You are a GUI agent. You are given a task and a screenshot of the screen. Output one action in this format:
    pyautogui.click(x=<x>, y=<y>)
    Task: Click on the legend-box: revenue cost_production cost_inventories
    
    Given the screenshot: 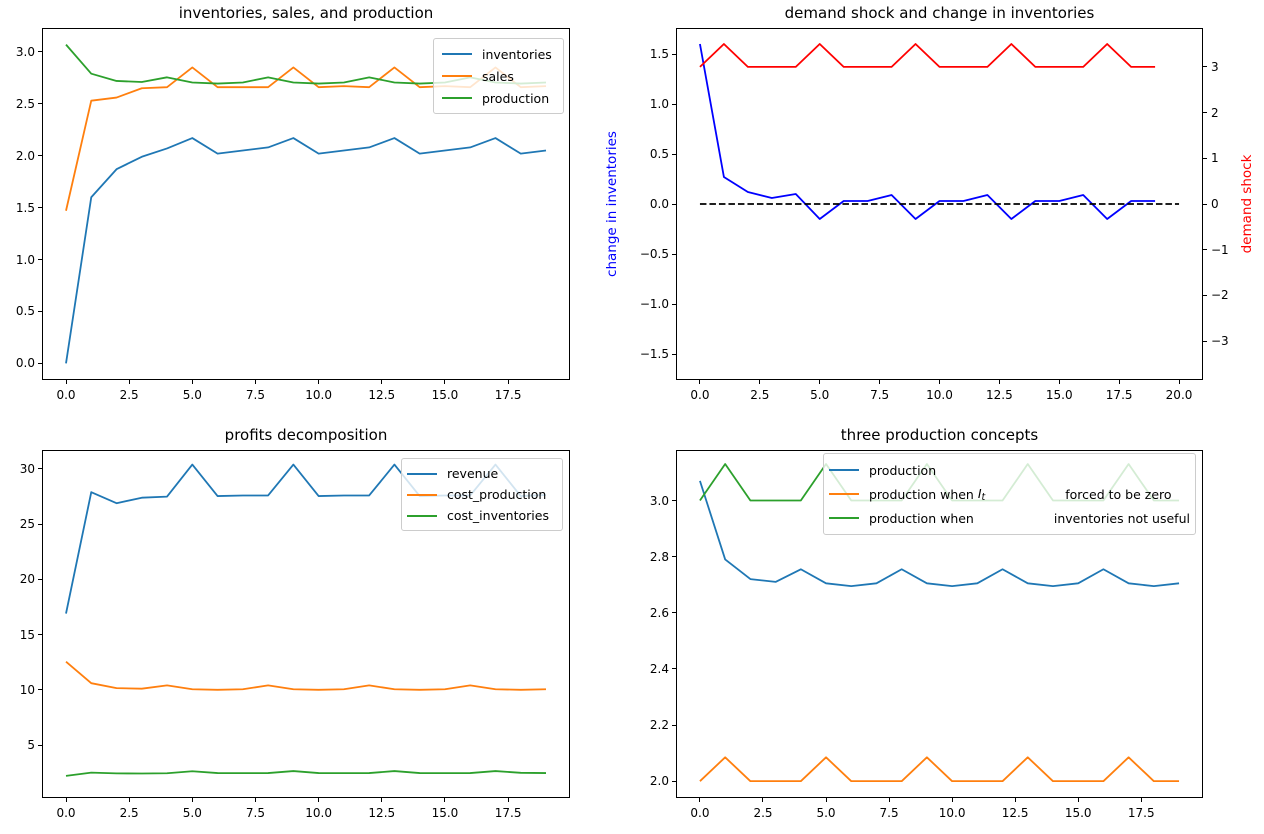 What is the action you would take?
    pyautogui.click(x=482, y=494)
    